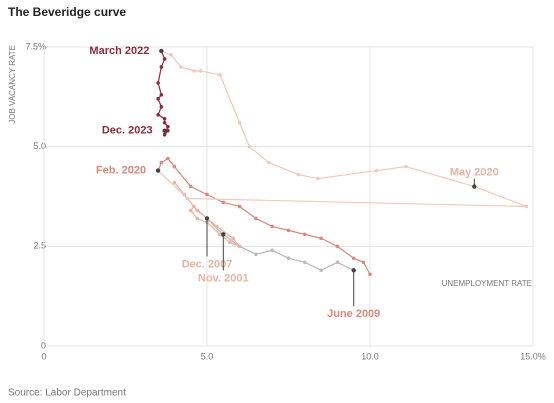 The image size is (554, 403). I want to click on y-tick-label: 0, so click(43, 345).